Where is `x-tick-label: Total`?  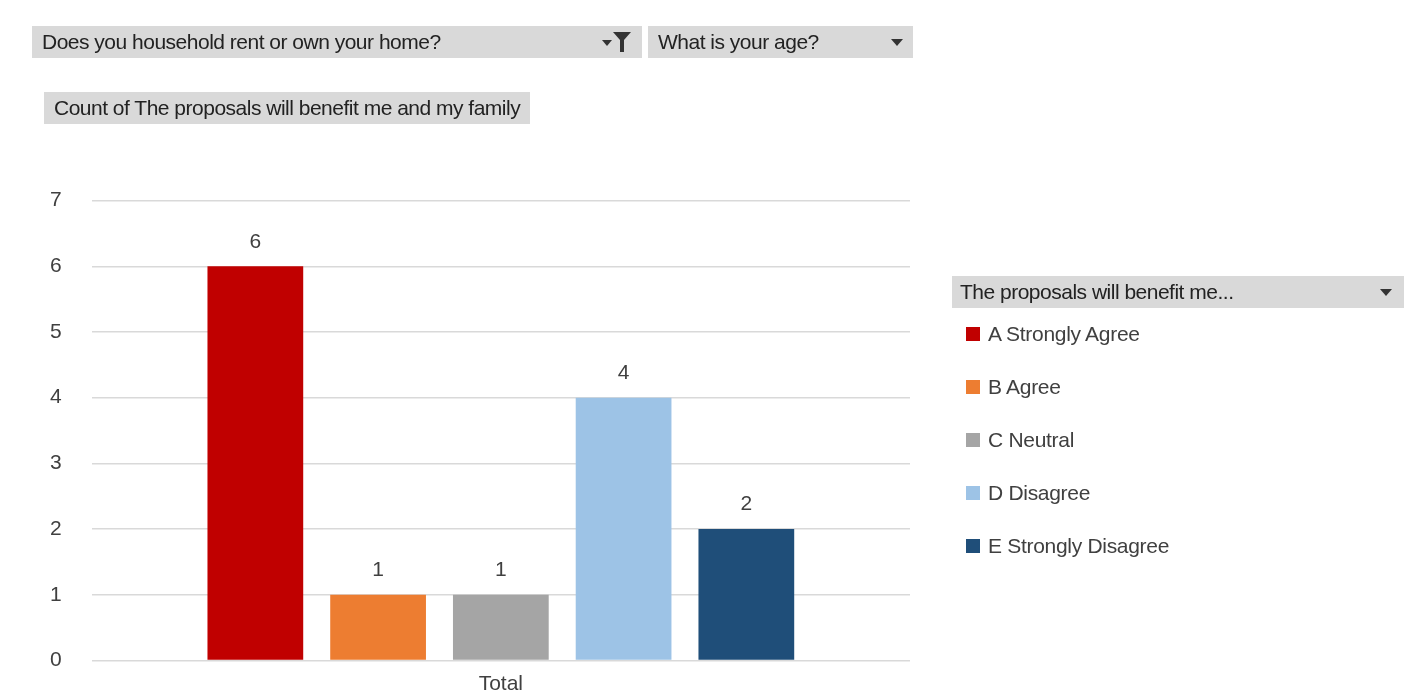 x-tick-label: Total is located at coordinates (501, 681).